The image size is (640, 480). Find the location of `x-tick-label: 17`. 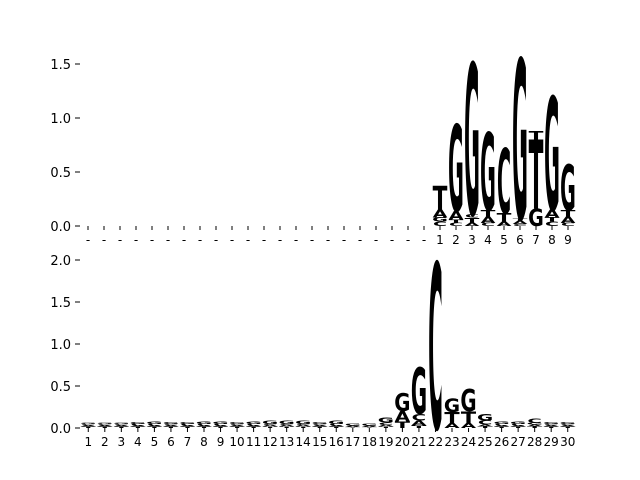

x-tick-label: 17 is located at coordinates (352, 442).